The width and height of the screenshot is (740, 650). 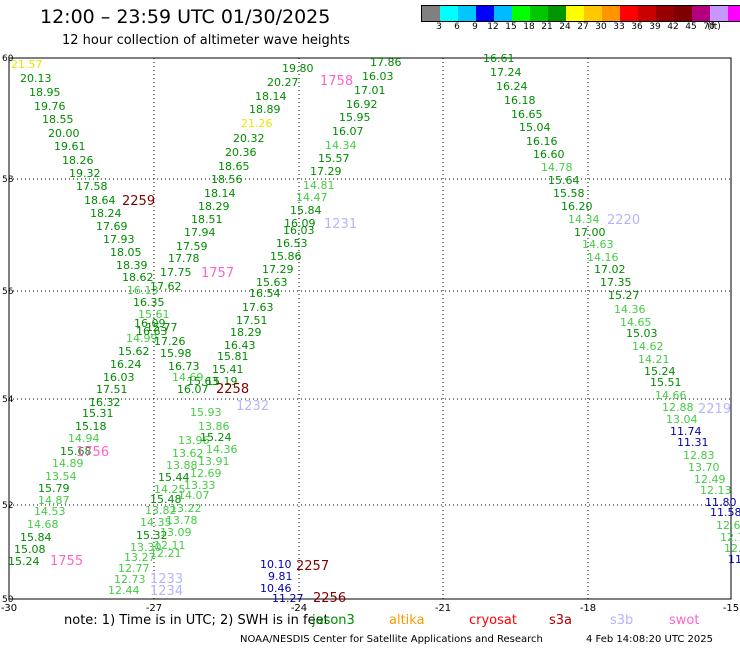 What do you see at coordinates (714, 409) in the screenshot?
I see `track-id-label: 2219` at bounding box center [714, 409].